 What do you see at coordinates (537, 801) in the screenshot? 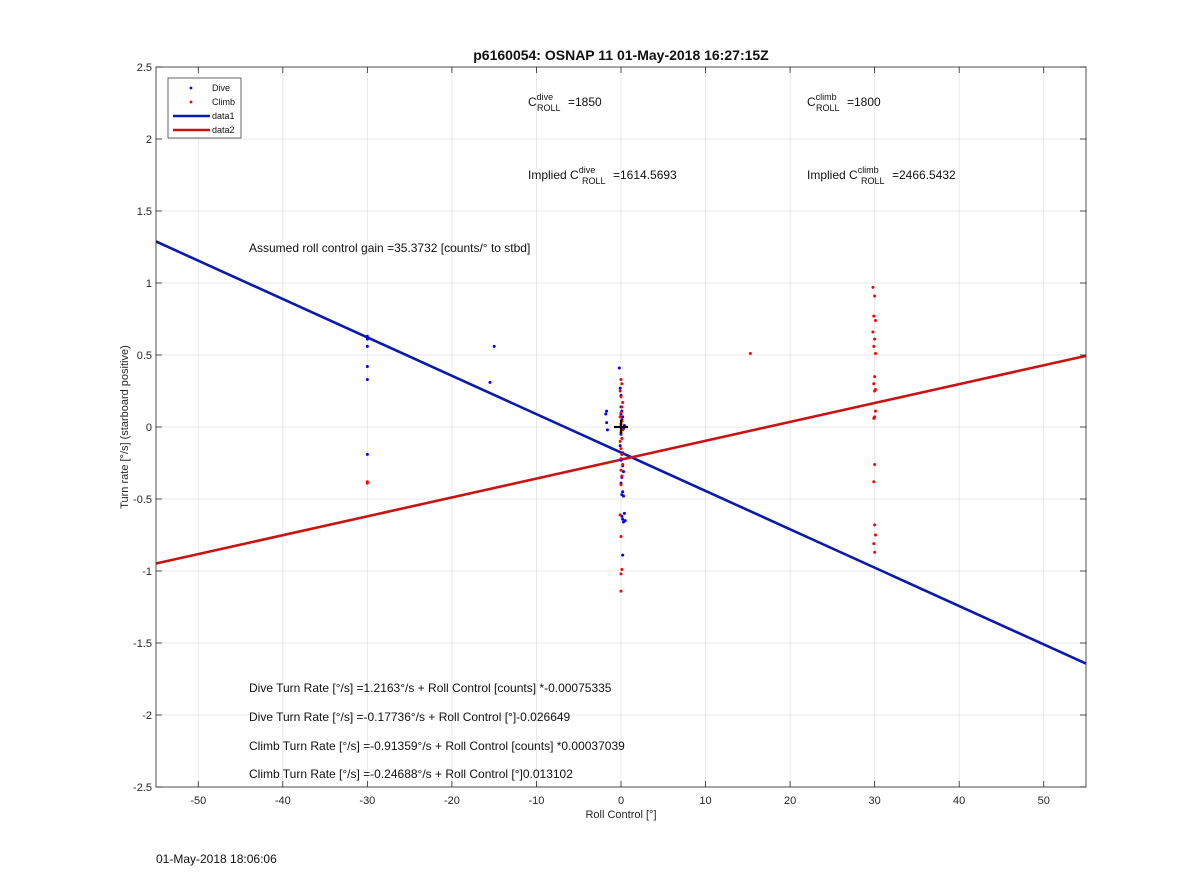
I see `x-tick-label: -10` at bounding box center [537, 801].